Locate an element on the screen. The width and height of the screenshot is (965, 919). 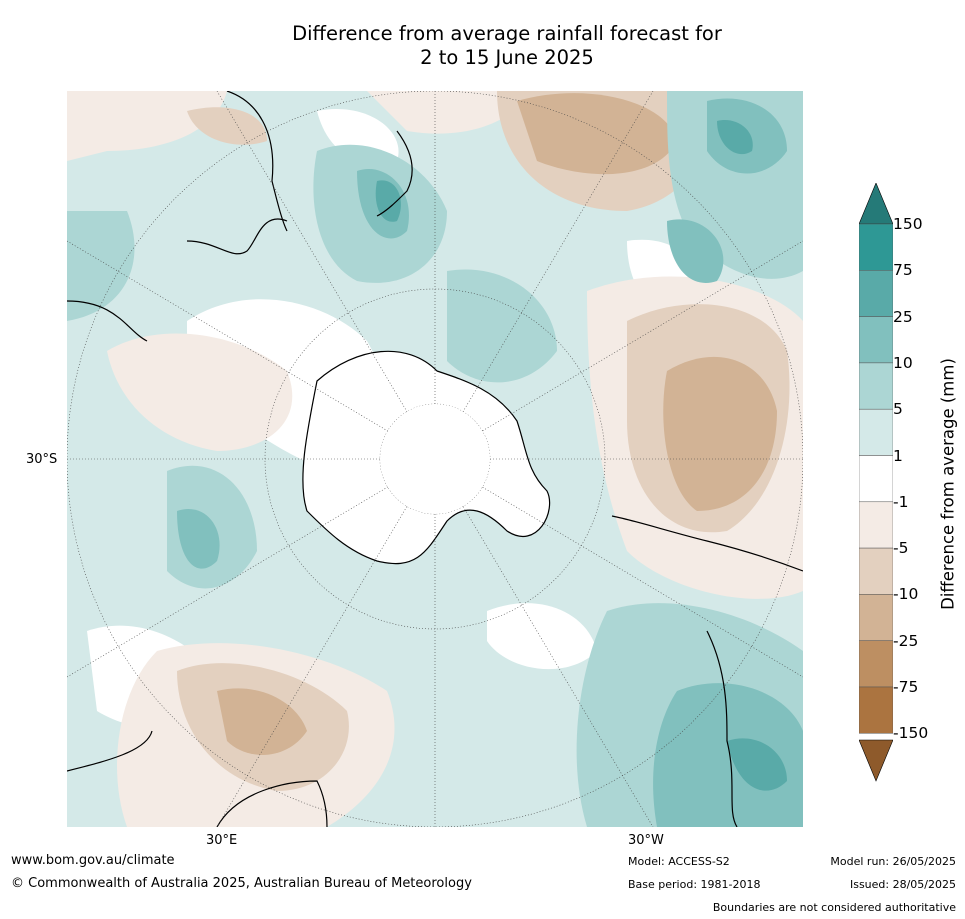
colorbar-tick-label: -10 is located at coordinates (906, 594).